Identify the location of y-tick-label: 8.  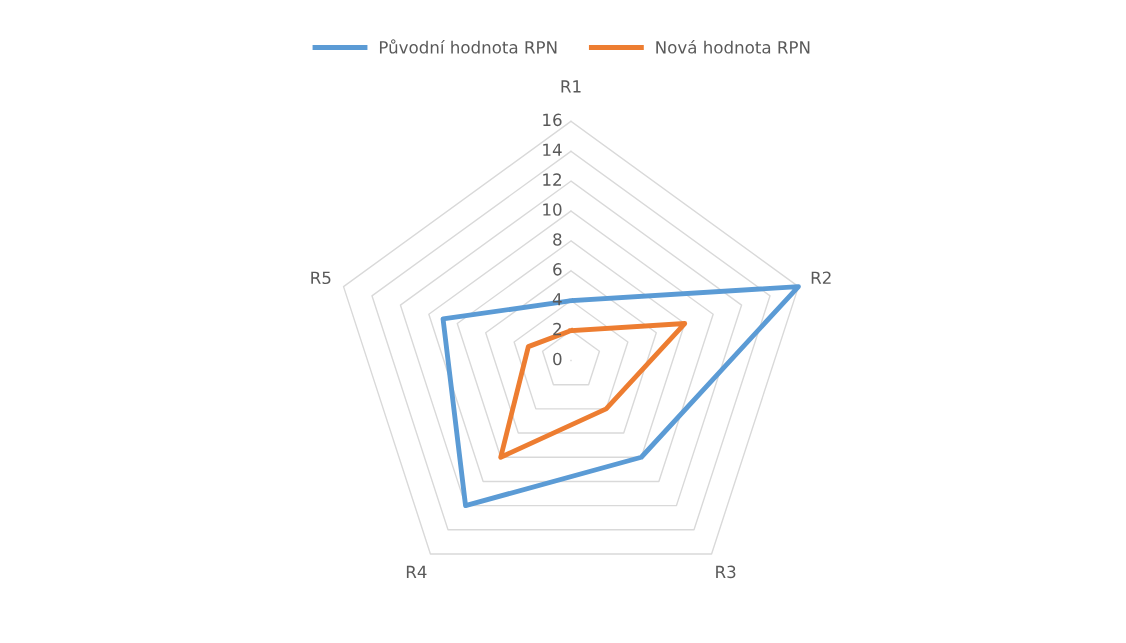
(557, 239).